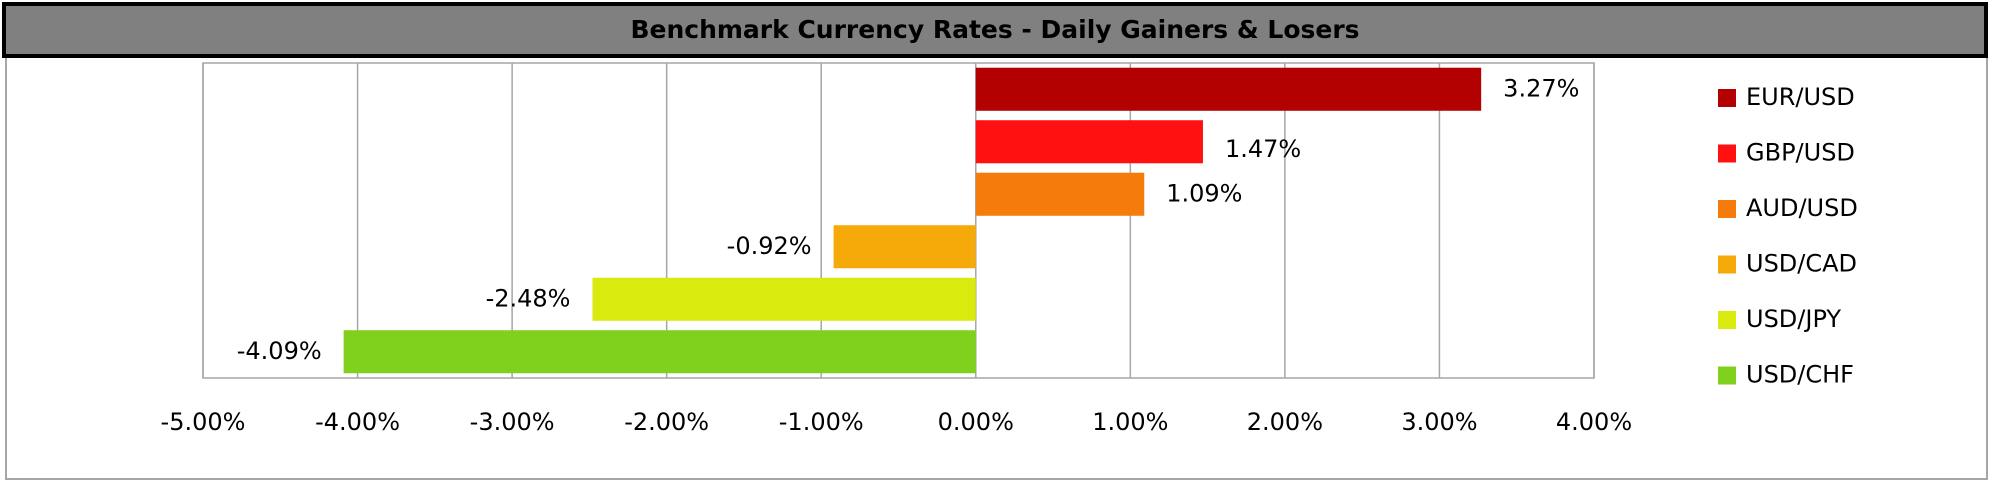 This screenshot has height=486, width=1990. Describe the element at coordinates (512, 422) in the screenshot. I see `x-tick-label: -3.00%` at that location.